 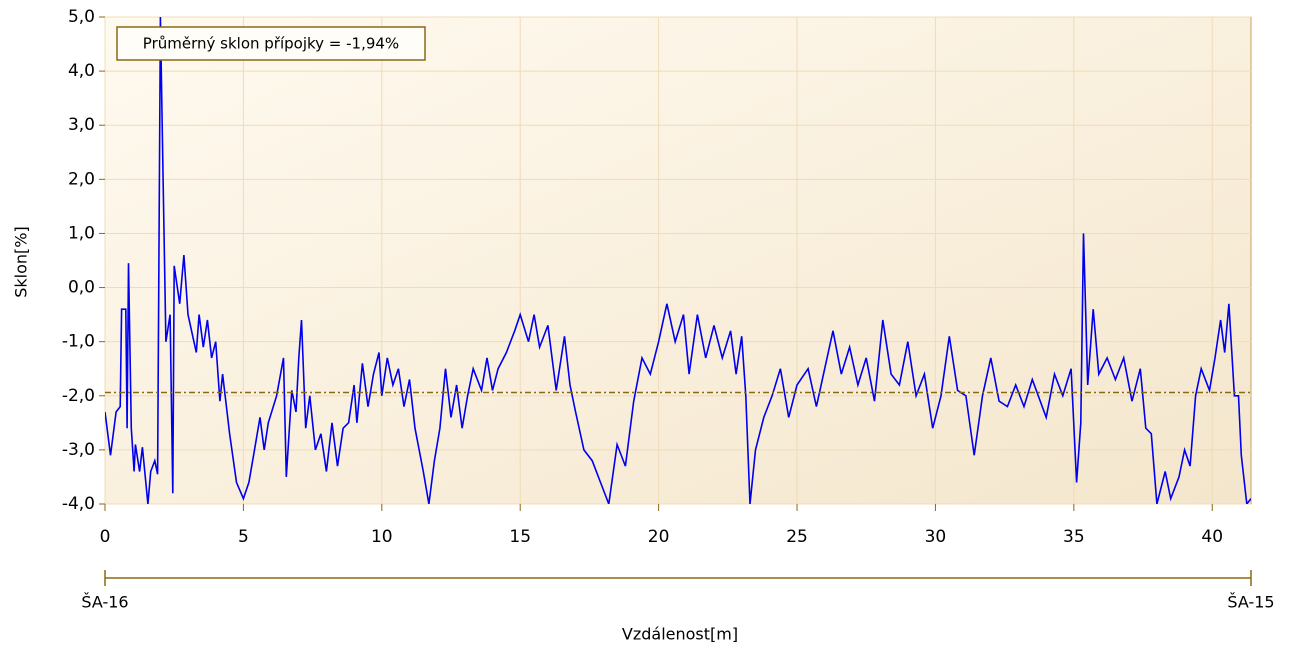 I want to click on x-axis-title: Vzdálenost[m], so click(x=680, y=634).